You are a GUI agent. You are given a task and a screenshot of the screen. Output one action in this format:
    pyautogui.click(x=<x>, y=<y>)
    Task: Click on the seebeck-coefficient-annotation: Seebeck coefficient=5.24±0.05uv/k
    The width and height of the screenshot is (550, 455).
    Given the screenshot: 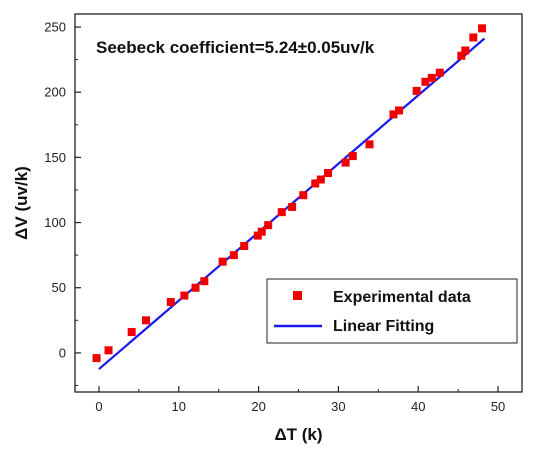 What is the action you would take?
    pyautogui.click(x=235, y=47)
    